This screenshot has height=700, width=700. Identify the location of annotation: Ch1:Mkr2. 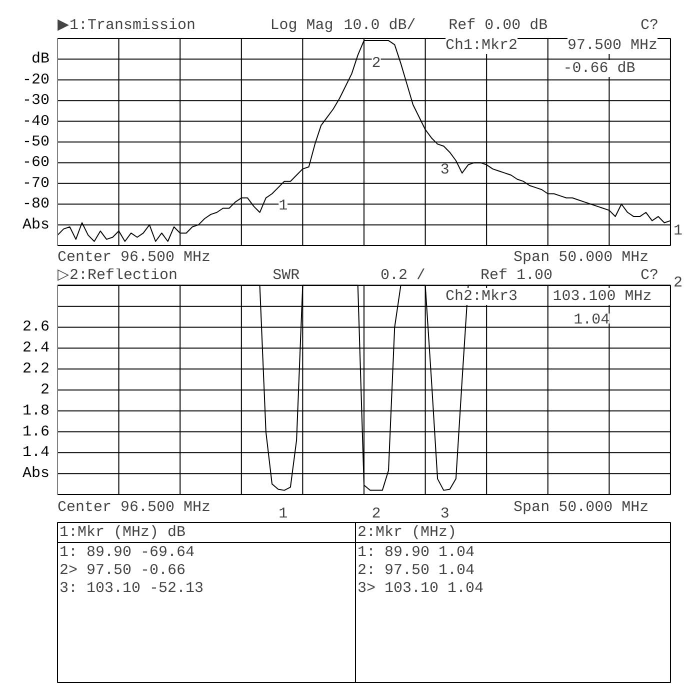
(482, 45).